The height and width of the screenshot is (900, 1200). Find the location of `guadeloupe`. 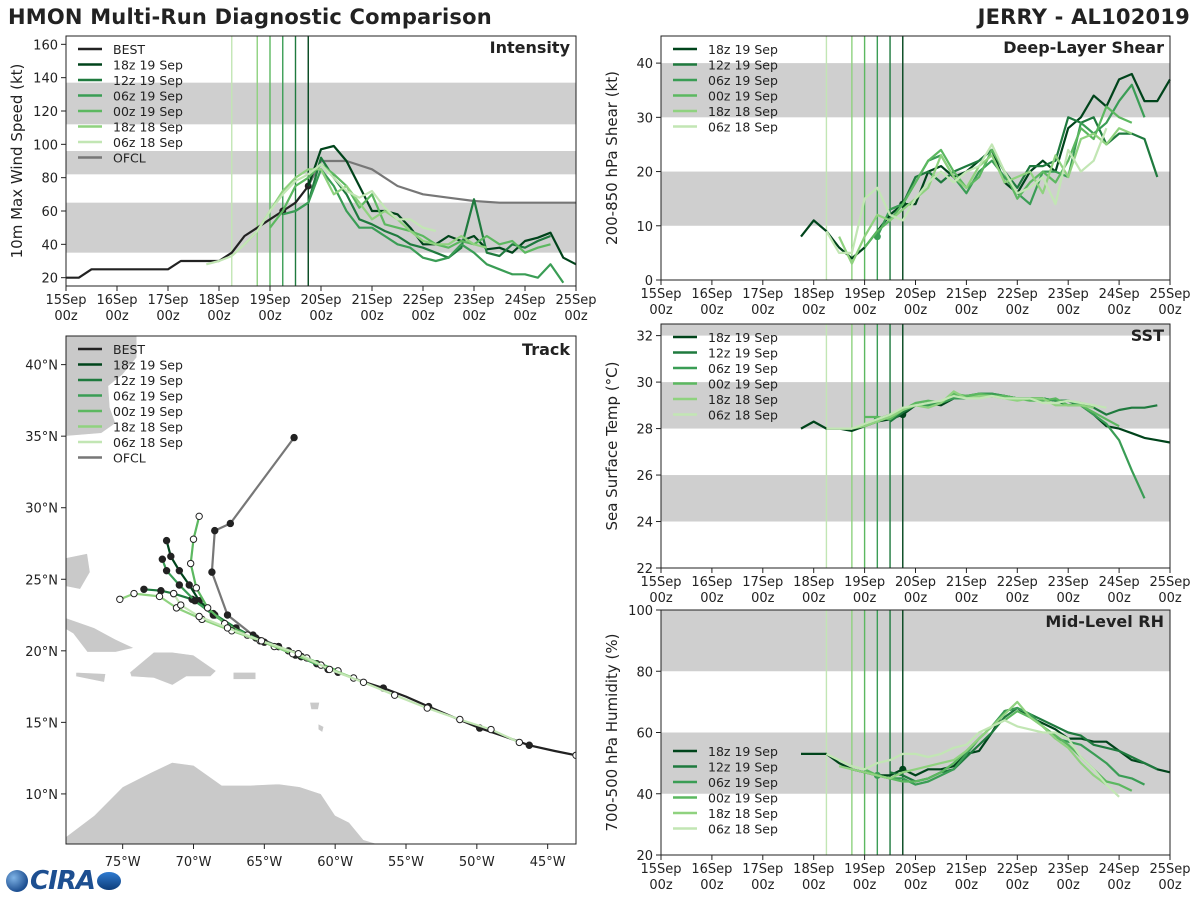

guadeloupe is located at coordinates (314, 705).